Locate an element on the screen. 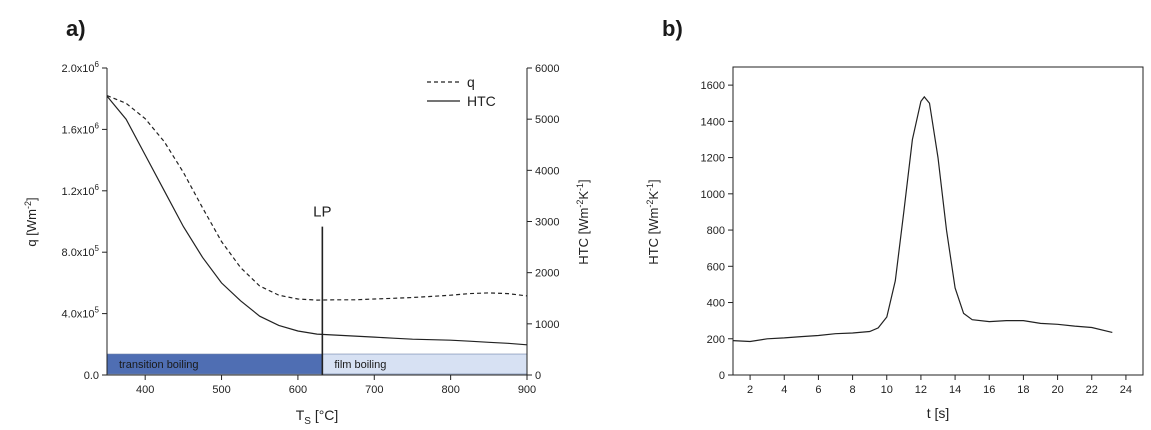  y-left-tick-label: 4.0x10⁵ is located at coordinates (81, 313).